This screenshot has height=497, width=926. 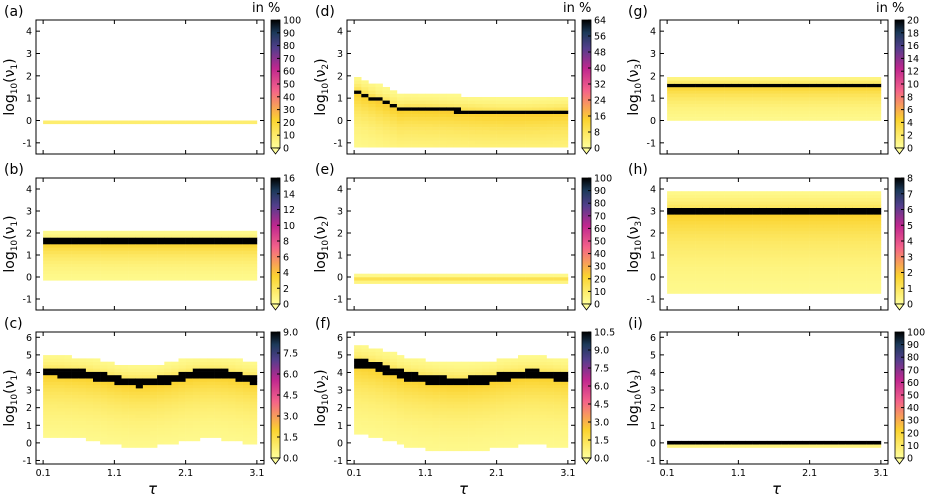 What do you see at coordinates (601, 423) in the screenshot?
I see `colorbar-tick-label: 3.0` at bounding box center [601, 423].